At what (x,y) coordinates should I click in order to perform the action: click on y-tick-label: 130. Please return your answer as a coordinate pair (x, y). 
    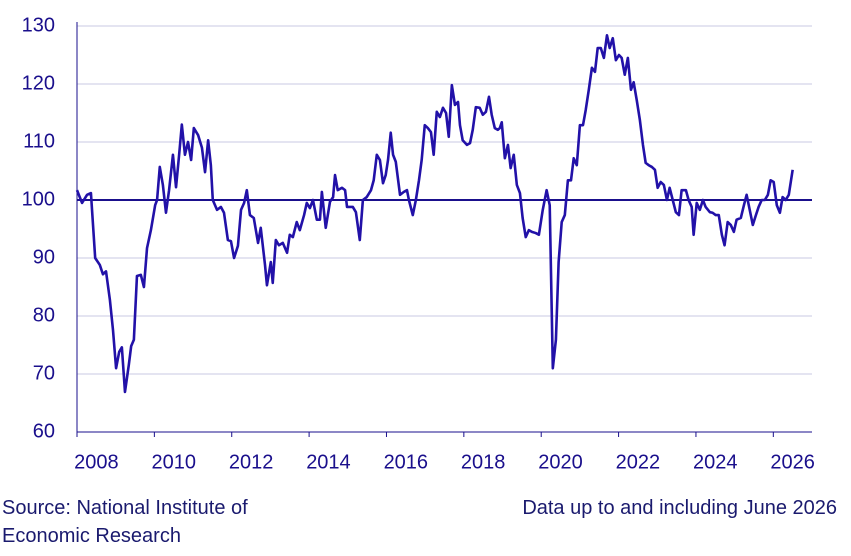
    Looking at the image, I should click on (38, 25).